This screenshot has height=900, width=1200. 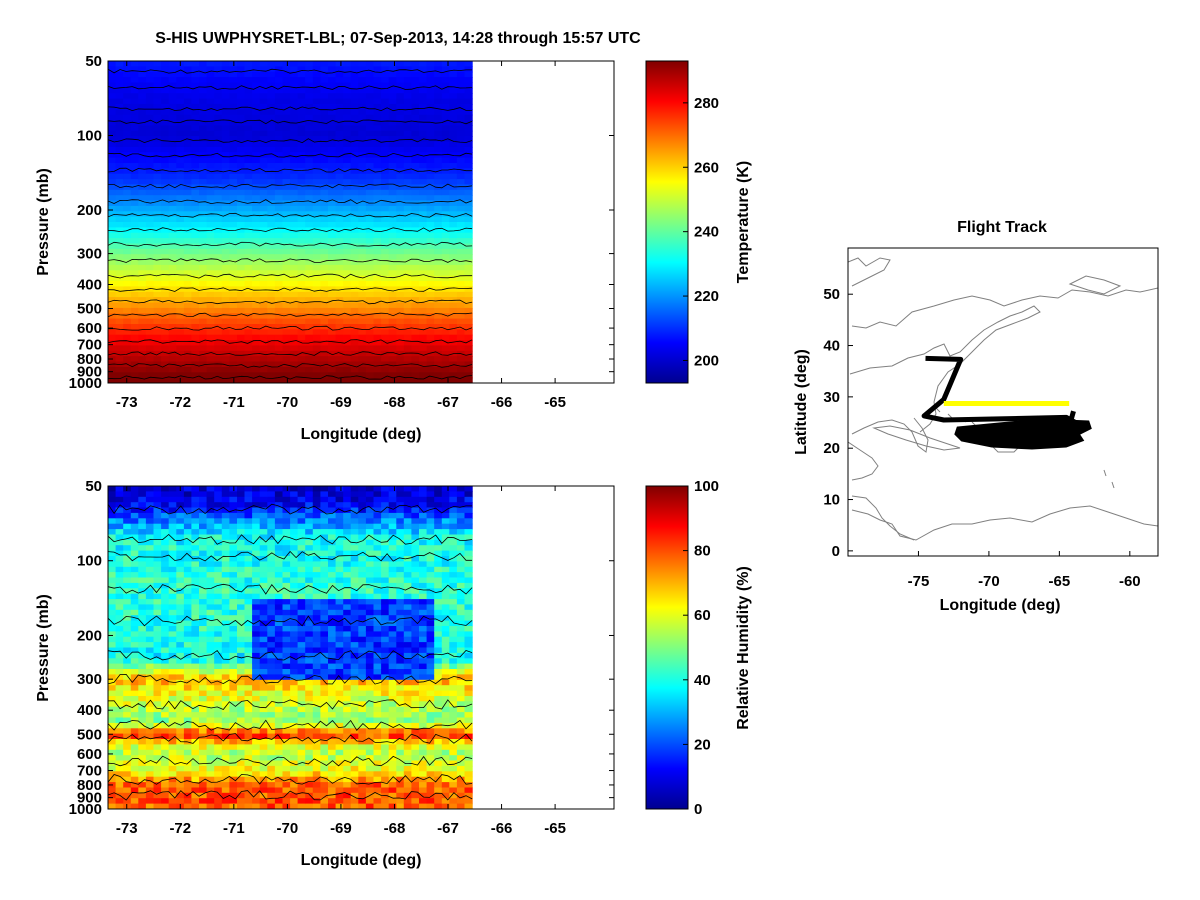 What do you see at coordinates (290, 341) in the screenshot?
I see `contour-line` at bounding box center [290, 341].